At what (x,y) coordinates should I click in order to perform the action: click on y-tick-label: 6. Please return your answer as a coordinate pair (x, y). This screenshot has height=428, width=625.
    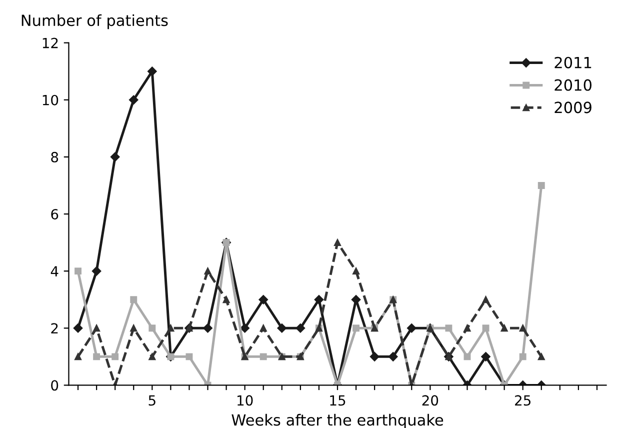
    Looking at the image, I should click on (54, 214).